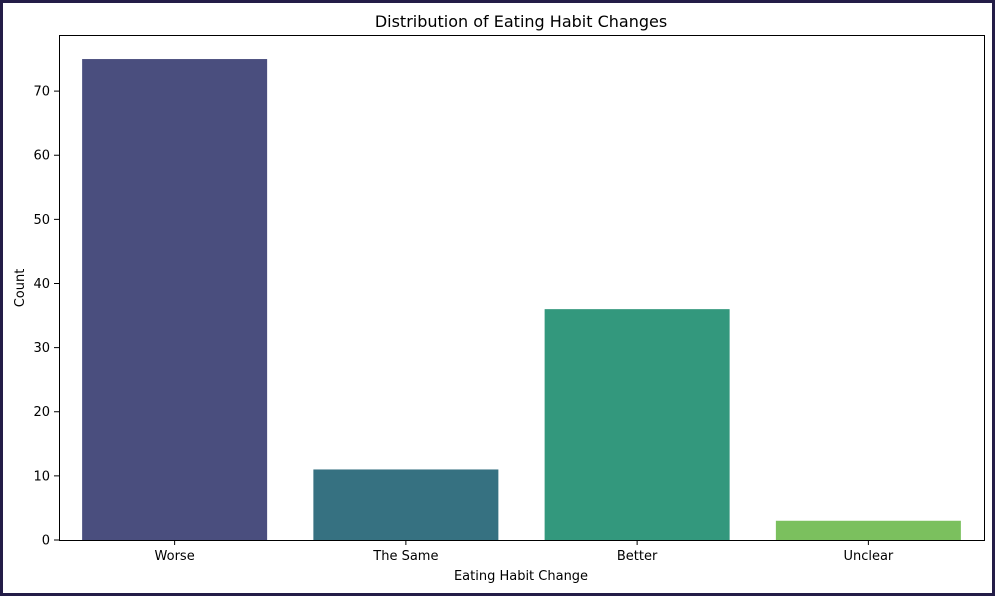 The width and height of the screenshot is (995, 596). Describe the element at coordinates (521, 576) in the screenshot. I see `x-axis-label: Eating Habit Change` at that location.